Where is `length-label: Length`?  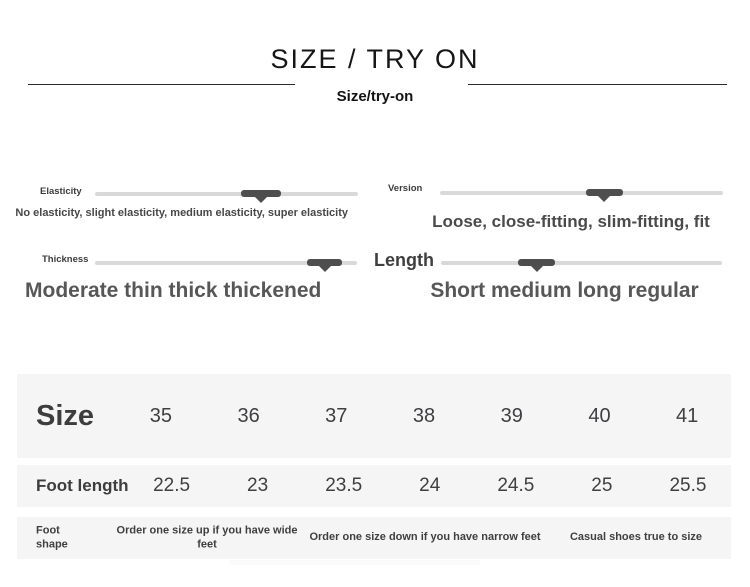 length-label: Length is located at coordinates (404, 260).